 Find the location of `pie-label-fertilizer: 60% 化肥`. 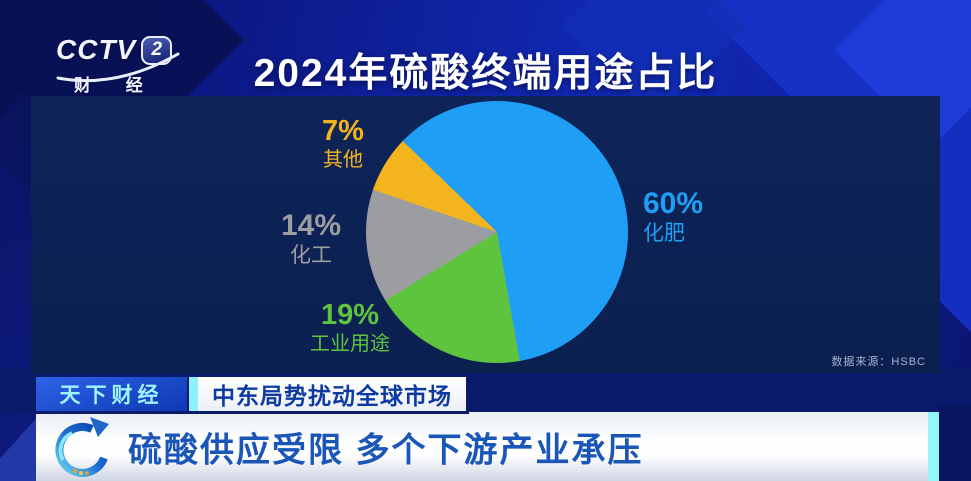

pie-label-fertilizer: 60% 化肥 is located at coordinates (708, 216).